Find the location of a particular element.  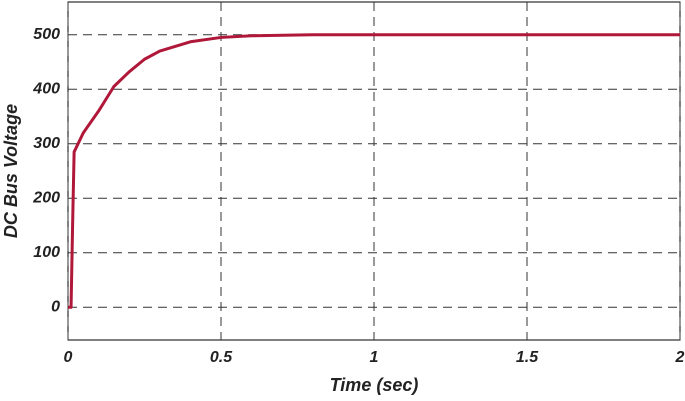

y-tick-label: 200 is located at coordinates (46, 197).